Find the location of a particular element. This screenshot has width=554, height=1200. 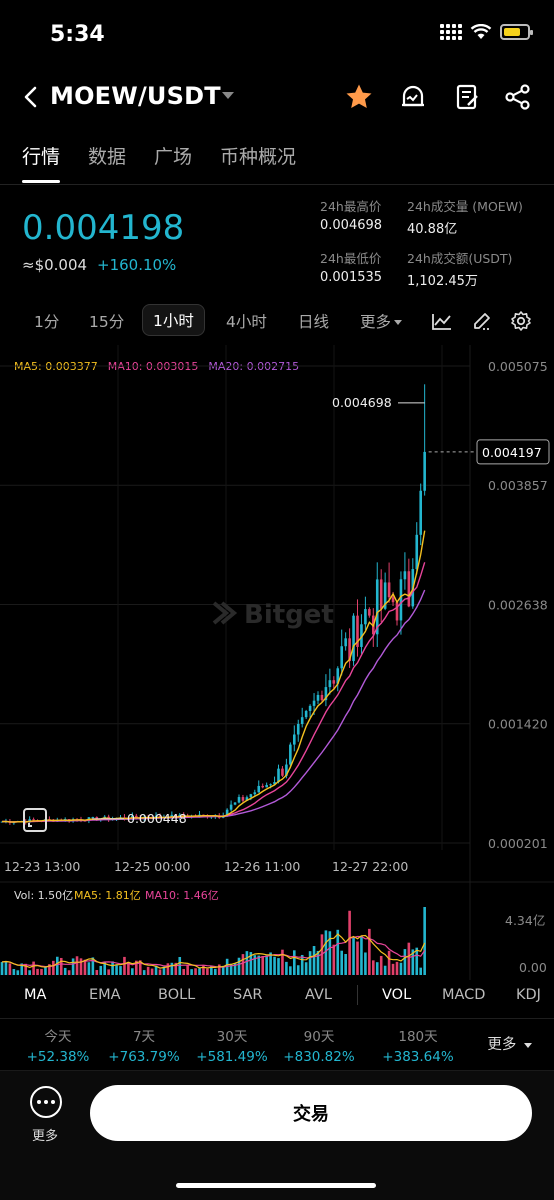

volume-legend-vol: Vol: 1.50亿 is located at coordinates (43, 895).